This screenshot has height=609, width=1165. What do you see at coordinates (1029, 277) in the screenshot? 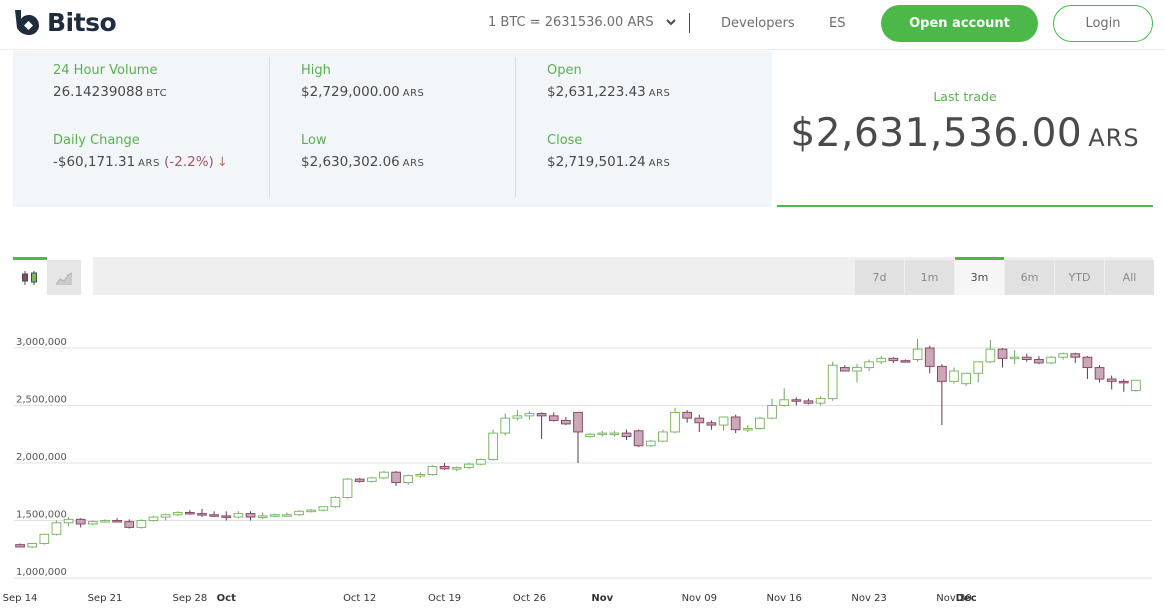
I see `range-button-6m: 6m` at bounding box center [1029, 277].